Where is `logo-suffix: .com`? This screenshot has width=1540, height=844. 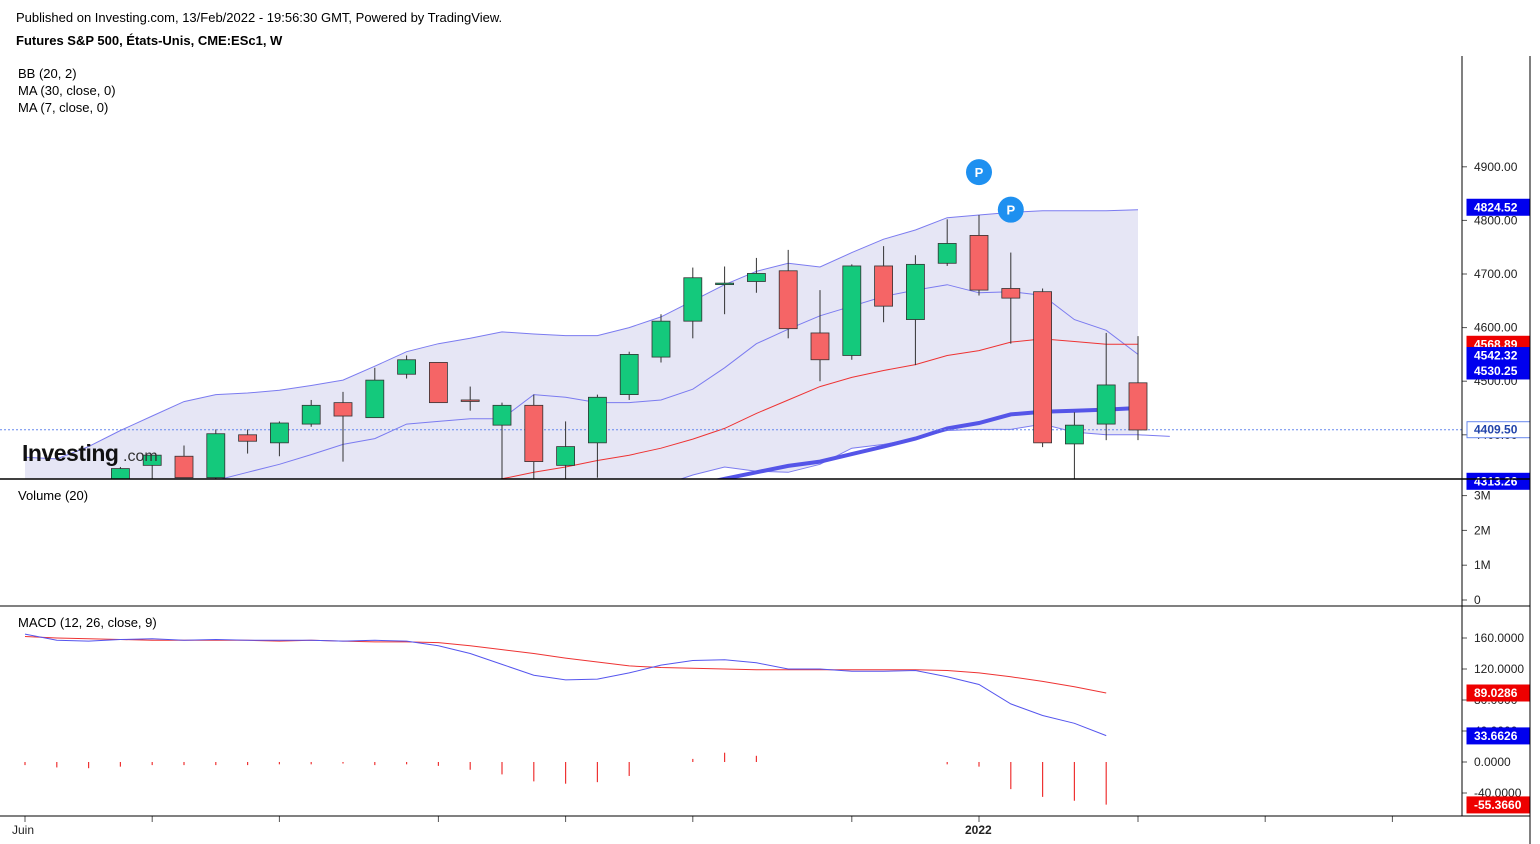 logo-suffix: .com is located at coordinates (140, 456).